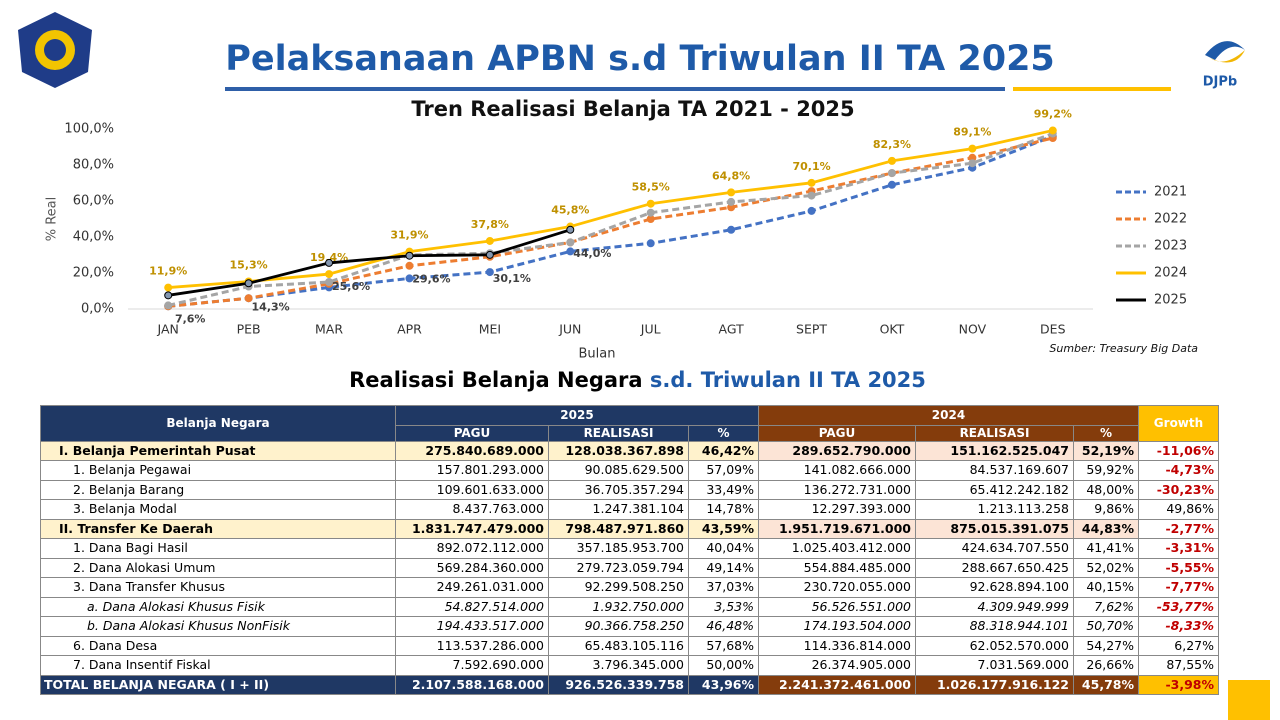 The width and height of the screenshot is (1280, 720). Describe the element at coordinates (1178, 626) in the screenshot. I see `table-cell: -8,33%` at that location.